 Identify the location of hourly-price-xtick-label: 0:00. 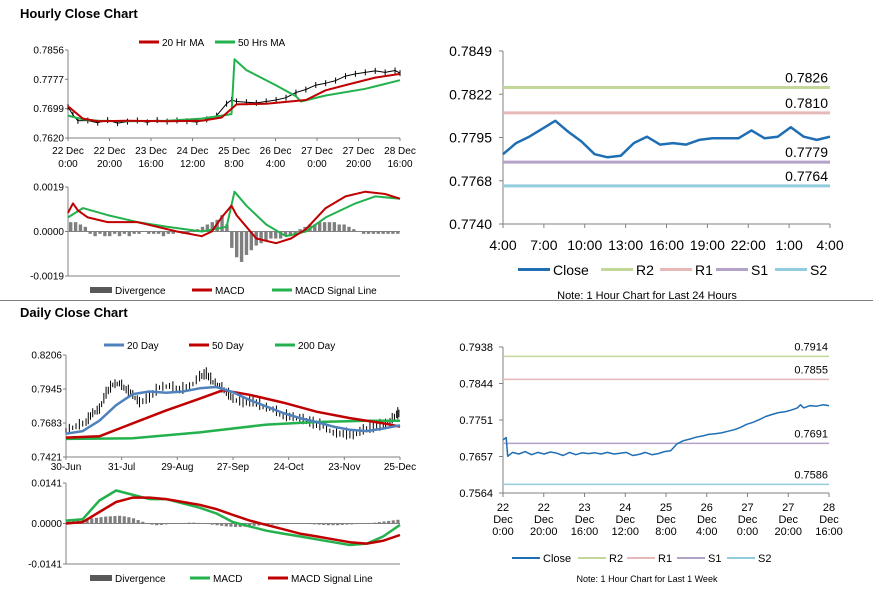
(317, 164).